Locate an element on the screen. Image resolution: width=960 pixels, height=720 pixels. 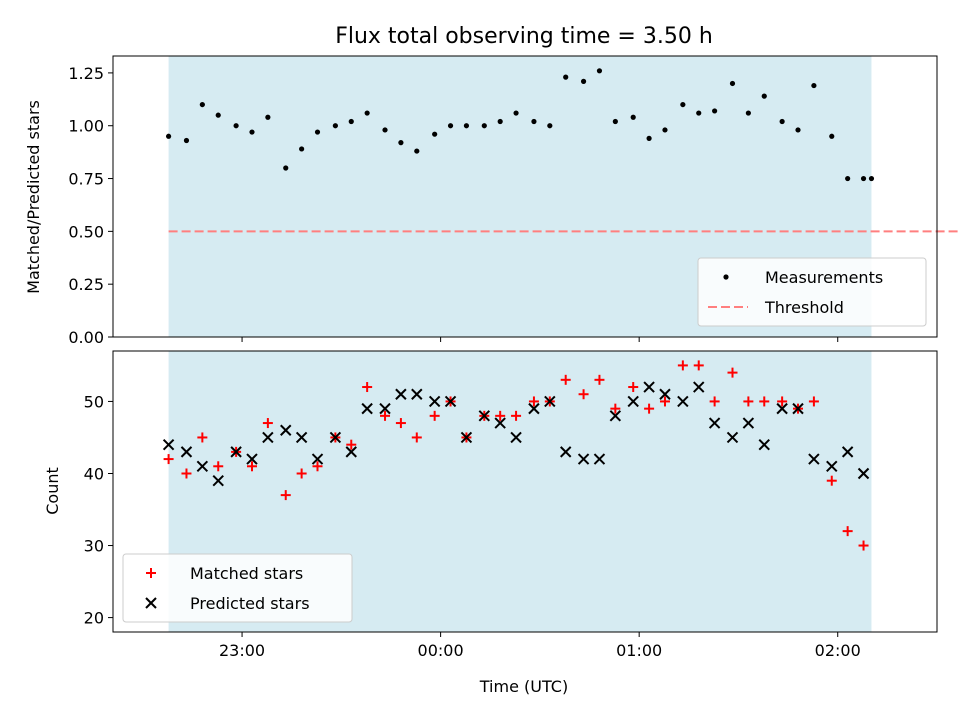
y-tick-label: 1.25 is located at coordinates (86, 73).